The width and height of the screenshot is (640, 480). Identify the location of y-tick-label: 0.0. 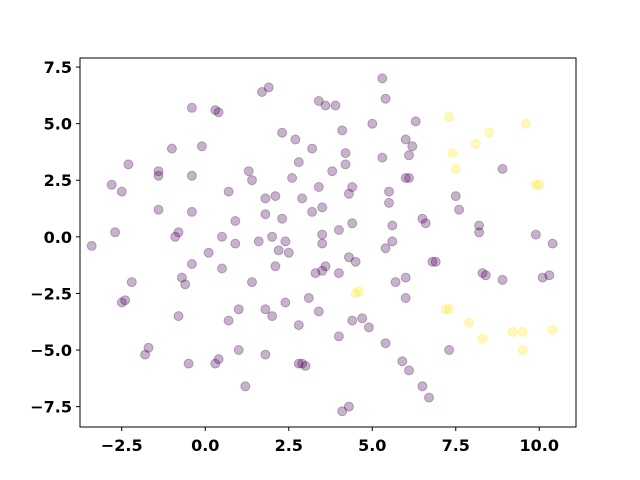
(58, 237).